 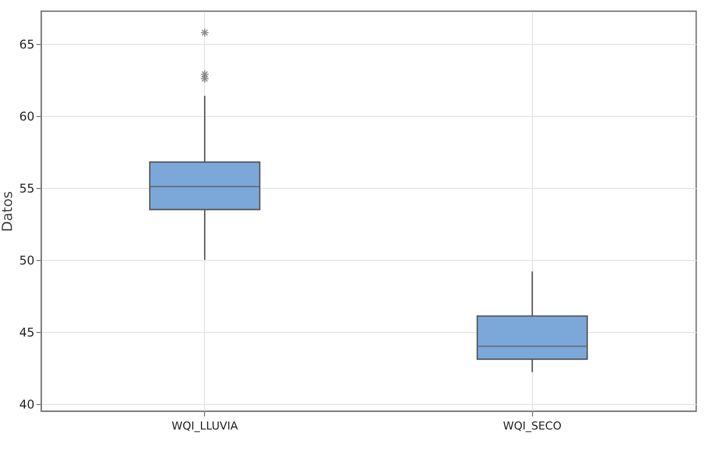 I want to click on y-axis-title: Datos, so click(x=8, y=211).